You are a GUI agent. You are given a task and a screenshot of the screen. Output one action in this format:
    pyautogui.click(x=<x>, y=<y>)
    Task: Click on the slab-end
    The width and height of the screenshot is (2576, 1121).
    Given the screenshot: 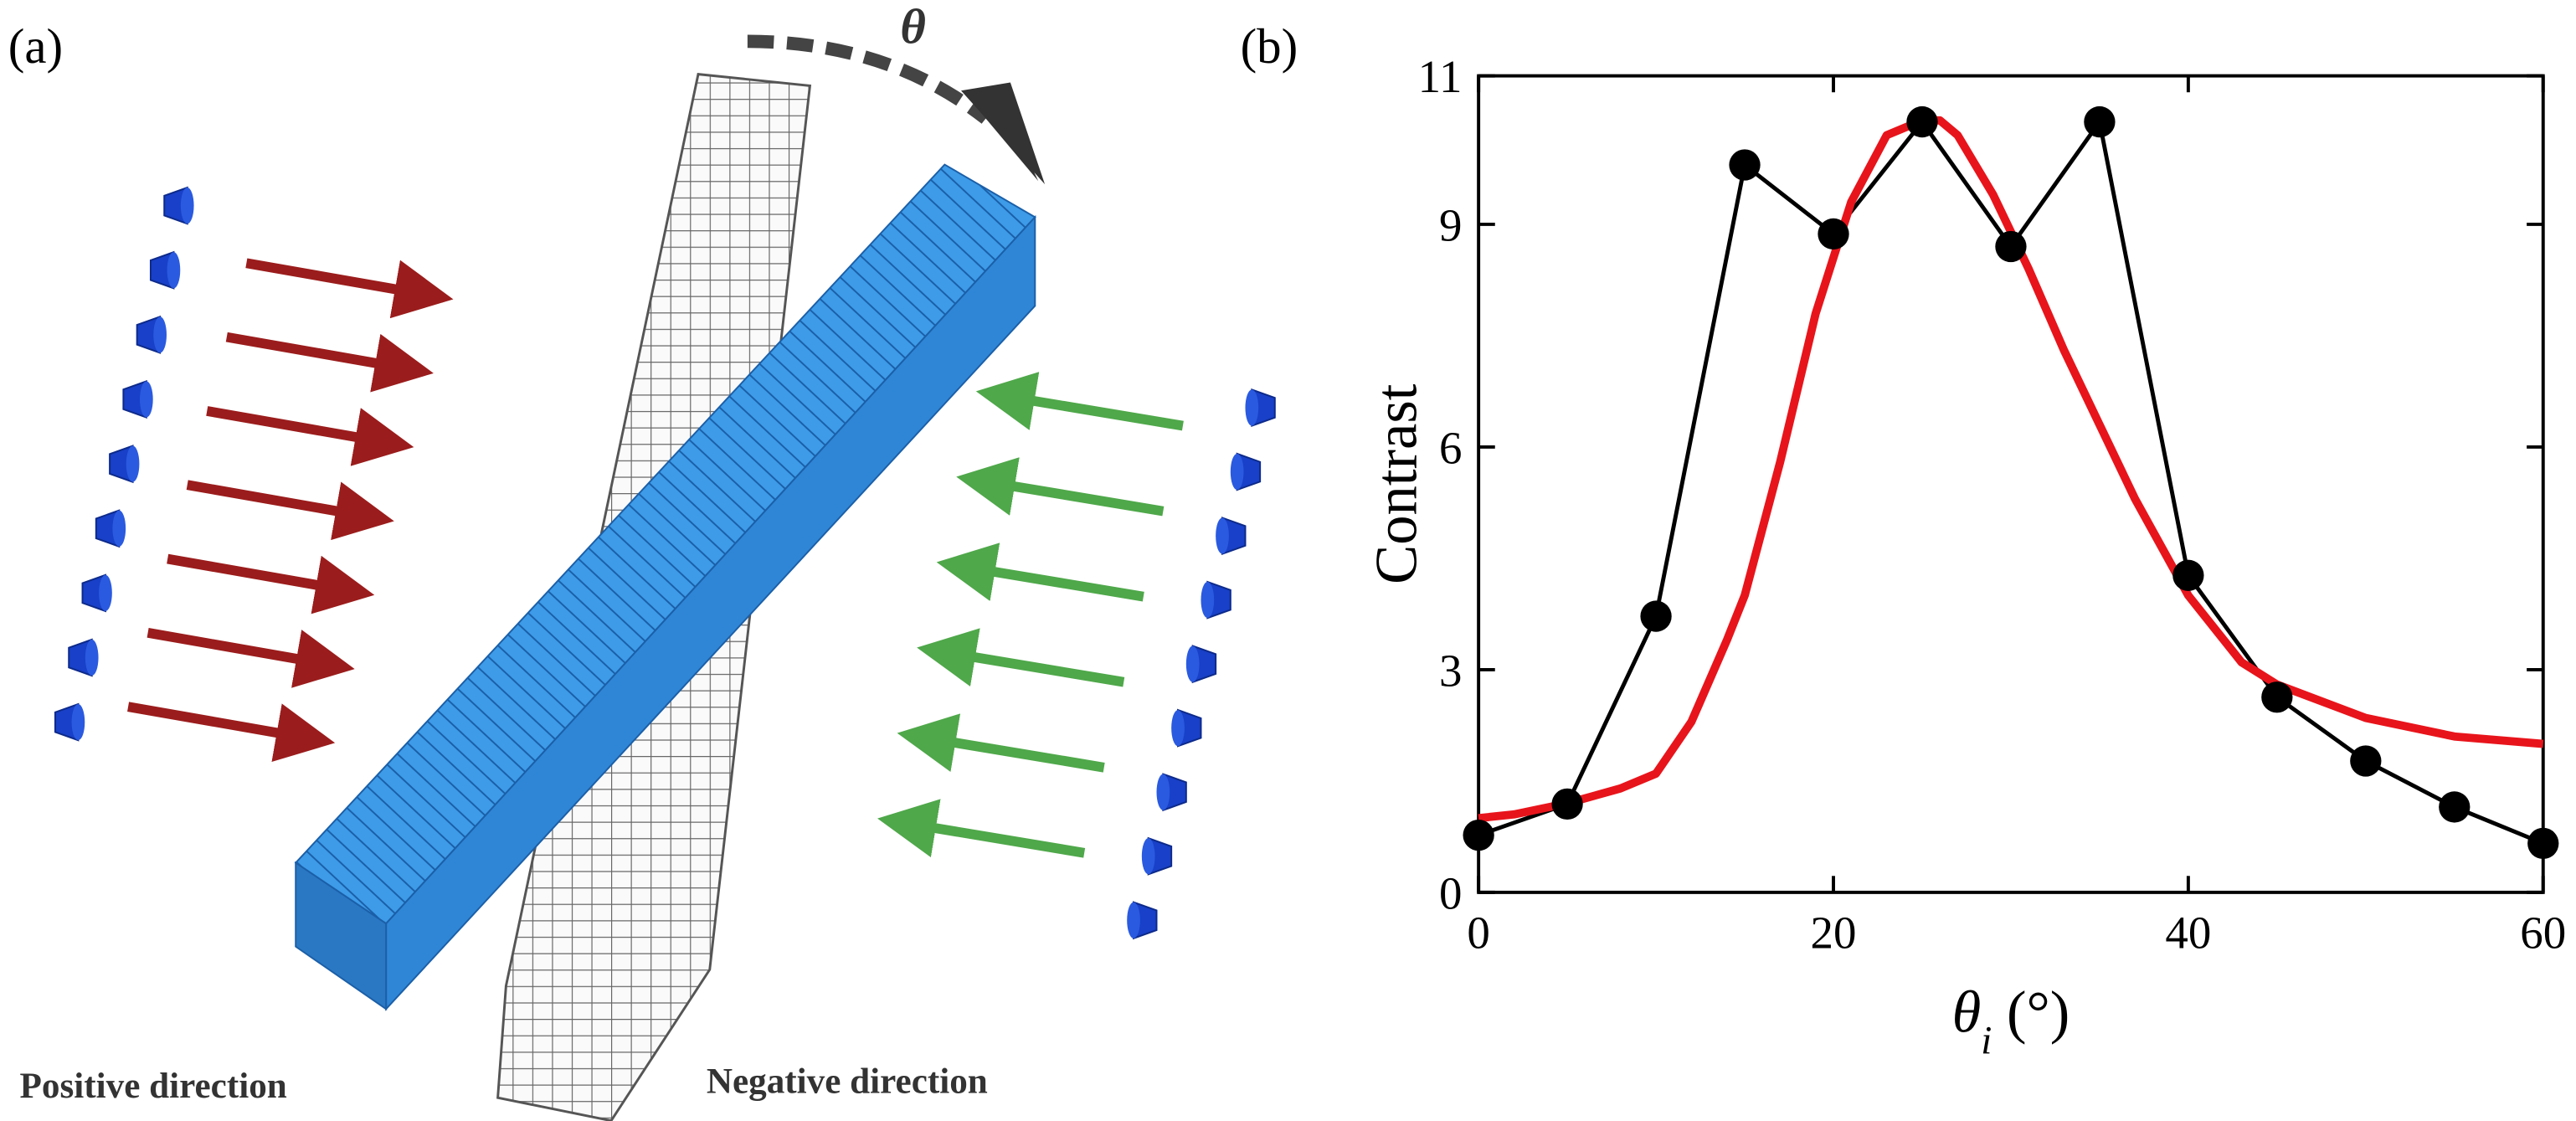 What is the action you would take?
    pyautogui.click(x=342, y=936)
    